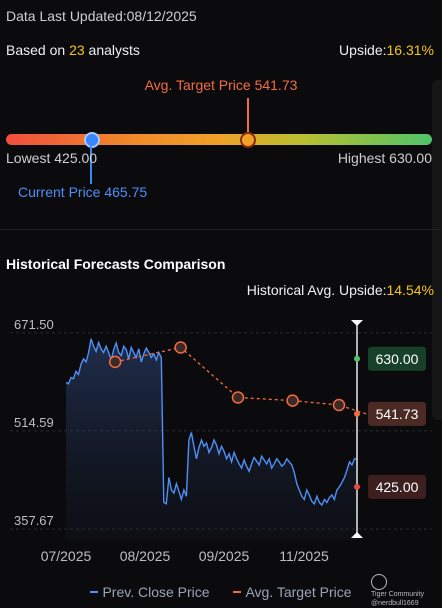 The width and height of the screenshot is (442, 608). I want to click on updated-label: Data Last Updated:, so click(66, 16).